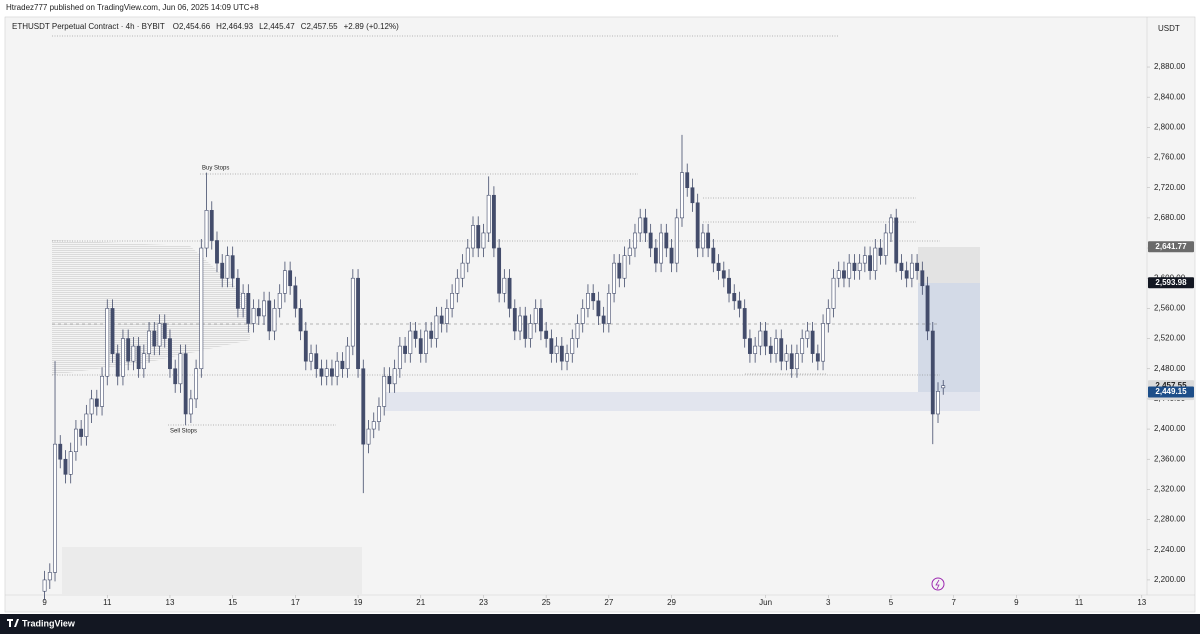 Image resolution: width=1200 pixels, height=639 pixels. What do you see at coordinates (1170, 458) in the screenshot?
I see `y-tick-label: 2,360.00` at bounding box center [1170, 458].